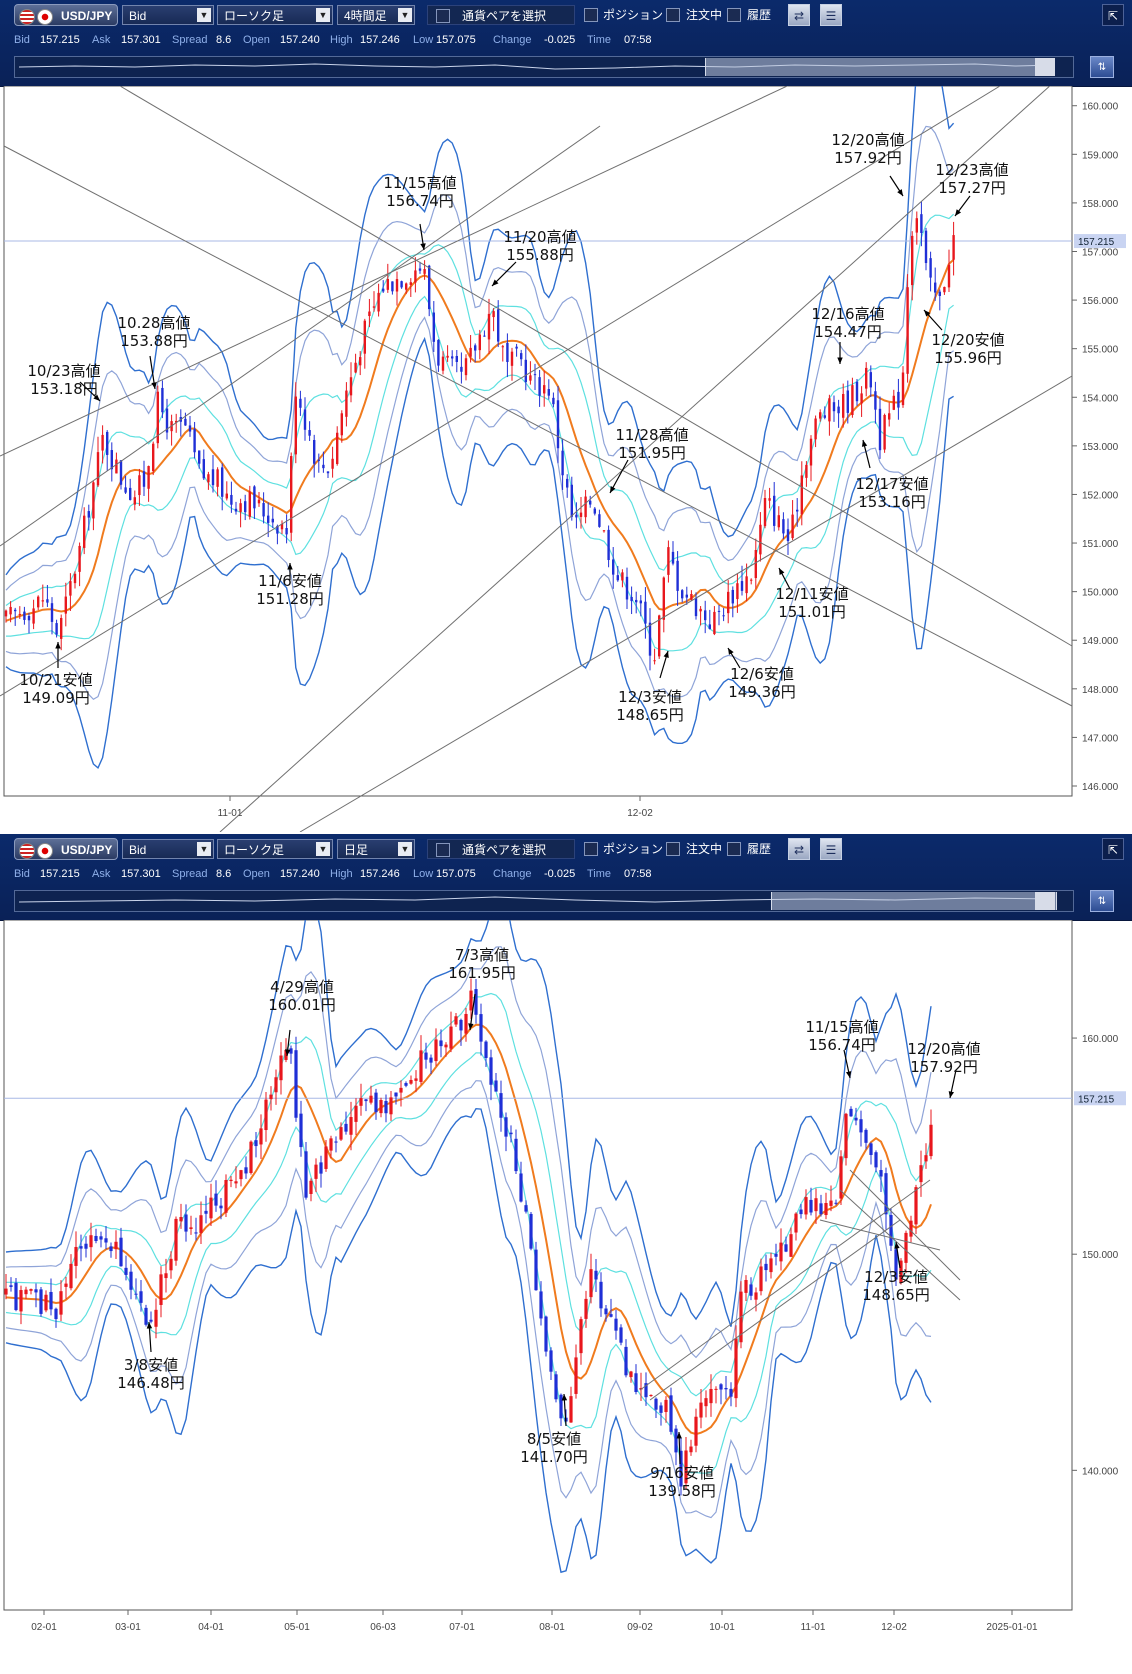 The width and height of the screenshot is (1132, 1674). What do you see at coordinates (290, 581) in the screenshot?
I see `annotation-label: 11/6安値` at bounding box center [290, 581].